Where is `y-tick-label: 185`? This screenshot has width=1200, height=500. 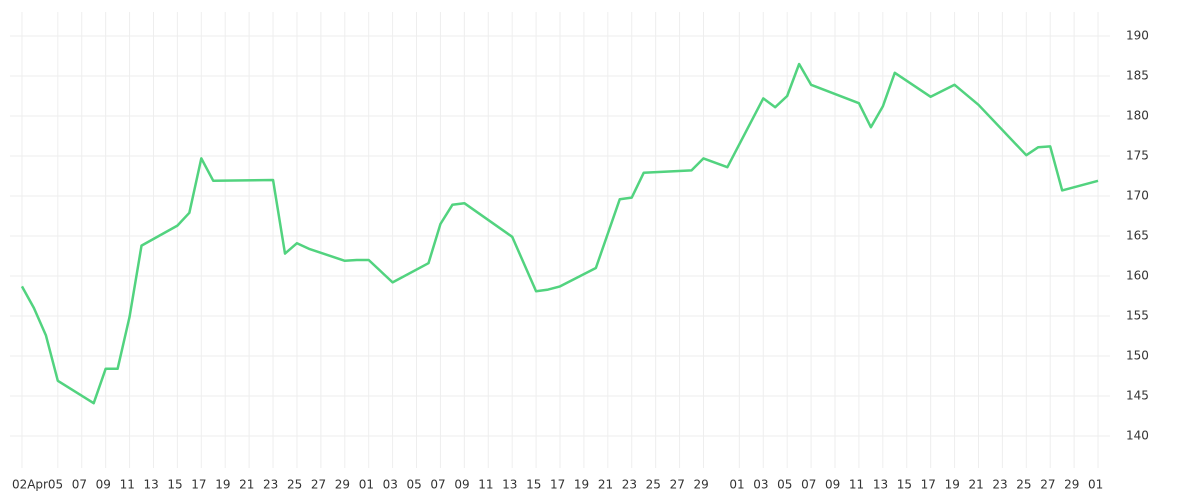 y-tick-label: 185 is located at coordinates (1137, 76).